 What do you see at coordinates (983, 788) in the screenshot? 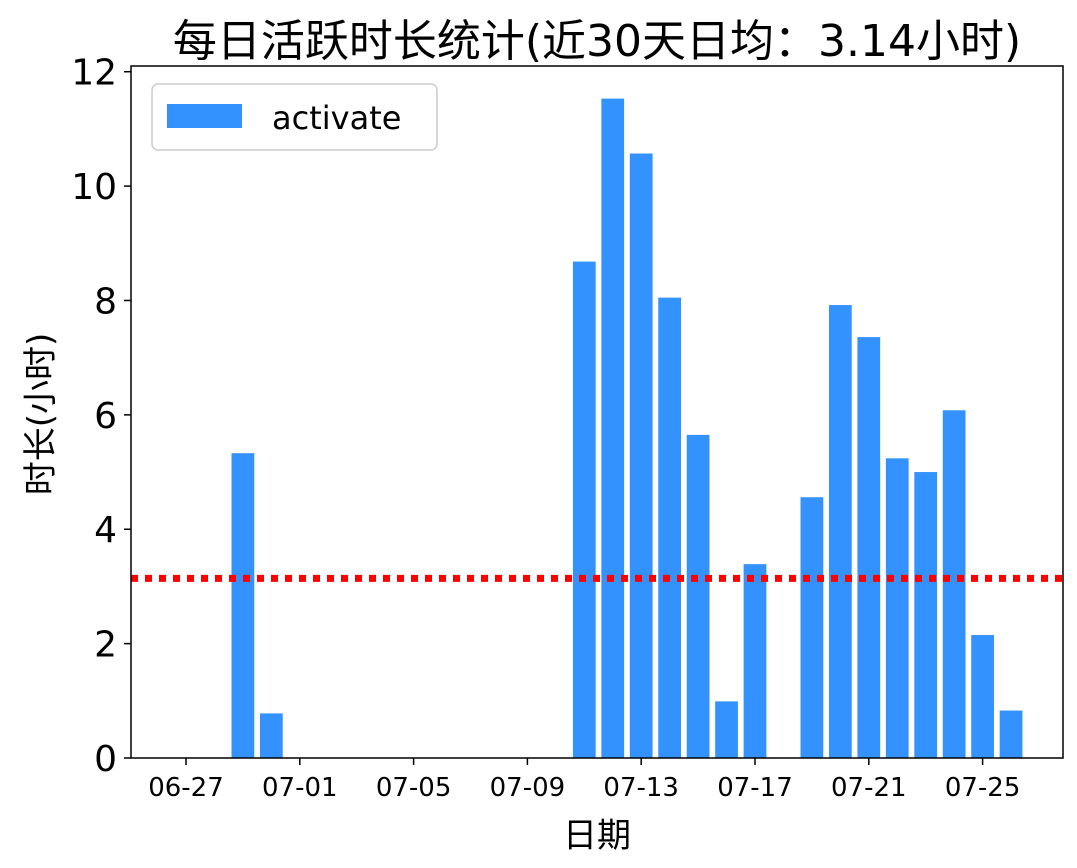
I see `x-tick-label: 07-25` at bounding box center [983, 788].